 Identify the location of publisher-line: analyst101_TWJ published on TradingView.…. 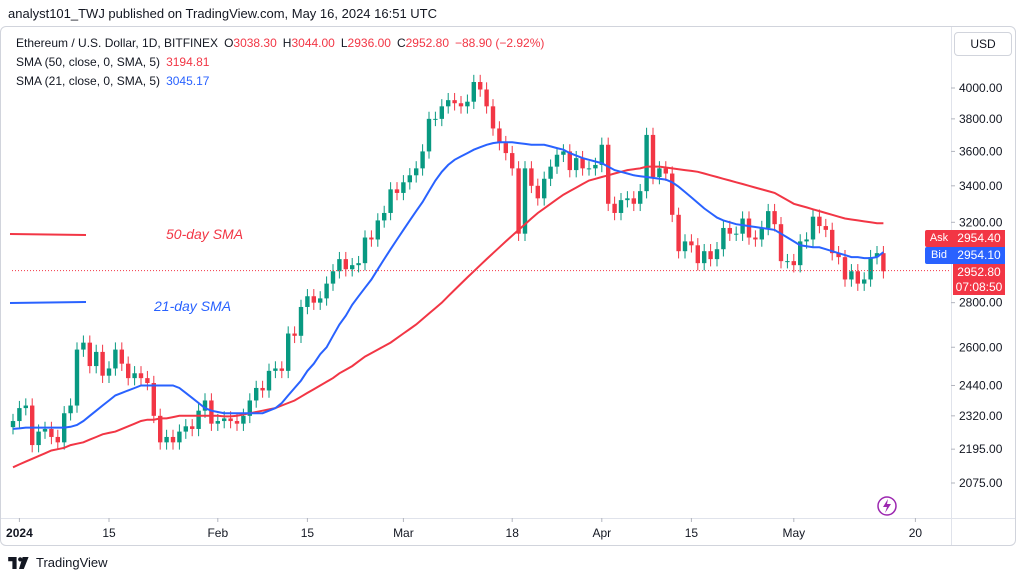
(222, 13).